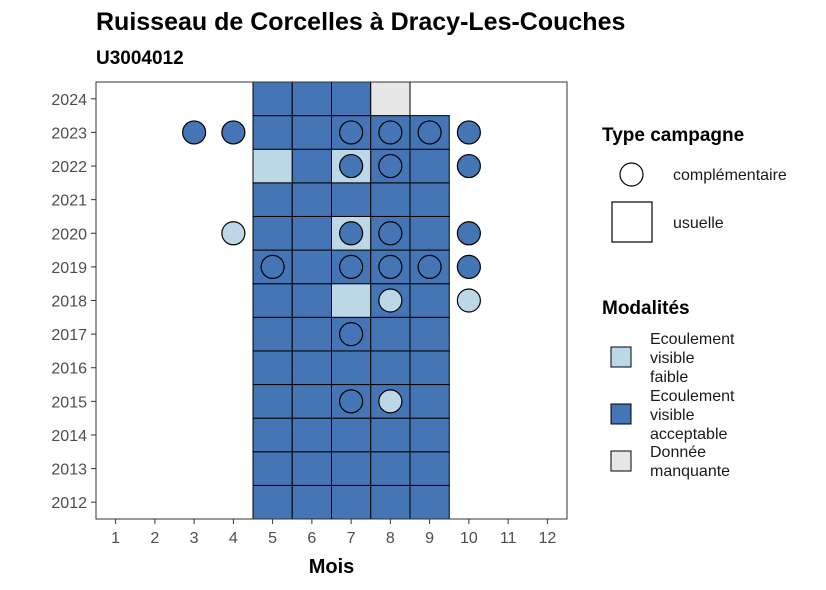  Describe the element at coordinates (333, 533) in the screenshot. I see `x-axis: 1 2 3 4 5 6 7 8 9 10 11 12` at that location.